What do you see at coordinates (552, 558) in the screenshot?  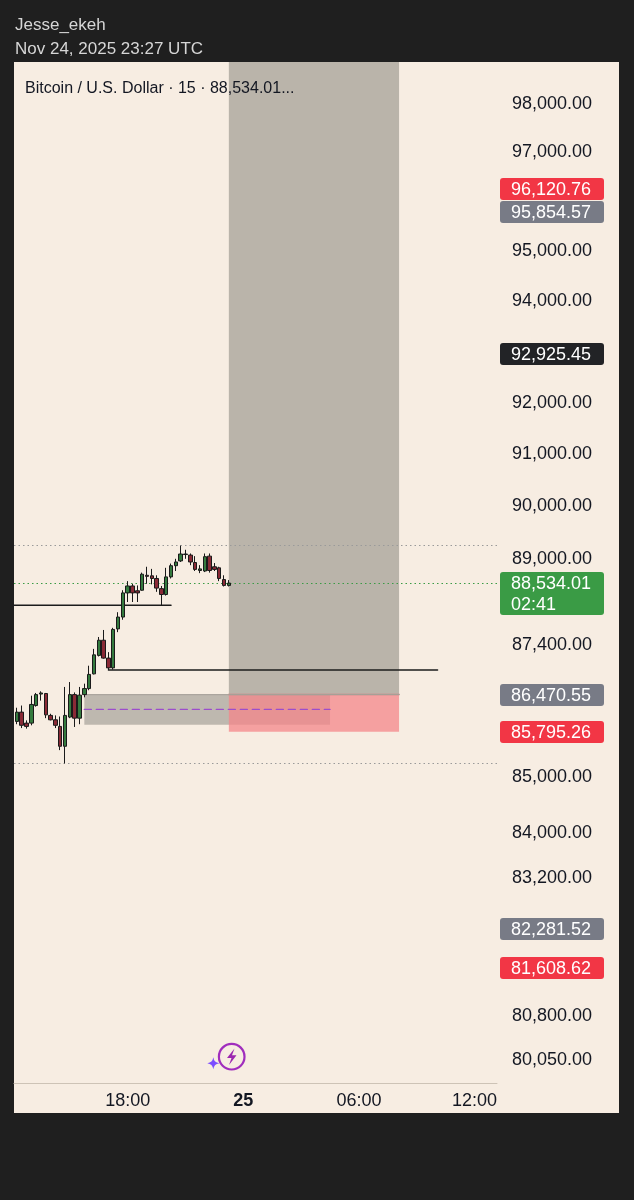 I see `y-tick-label: 89,000.00` at bounding box center [552, 558].